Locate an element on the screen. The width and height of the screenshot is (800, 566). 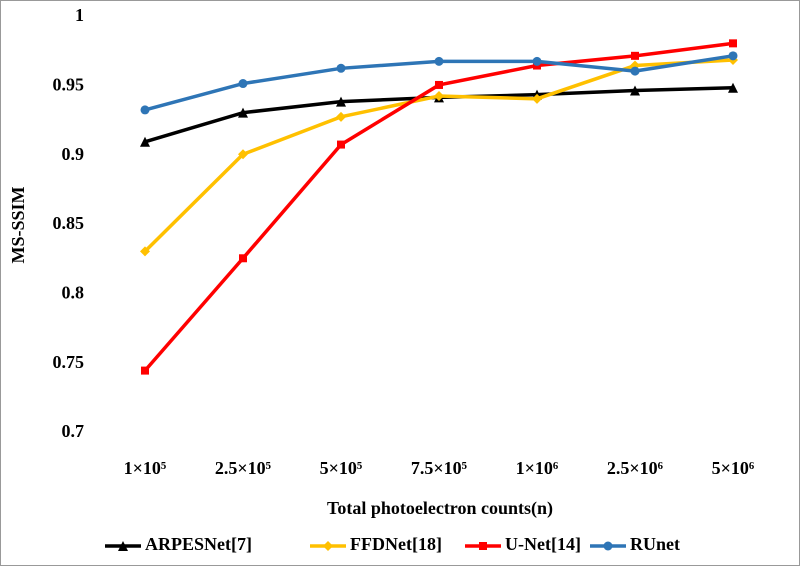
y-tick-label: 0.9 is located at coordinates (73, 154).